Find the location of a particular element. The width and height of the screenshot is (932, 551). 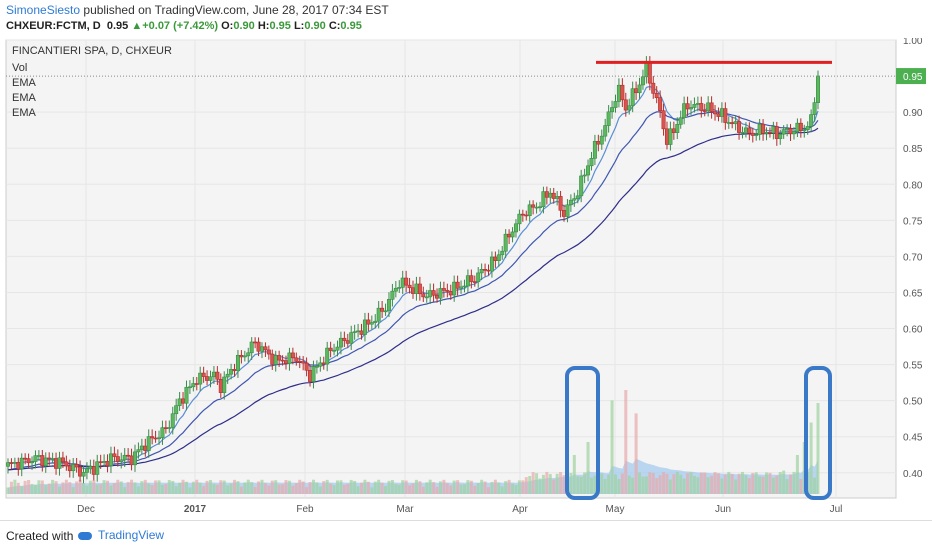

symbol-label: CHXEUR:FCTM, D is located at coordinates (53, 26).